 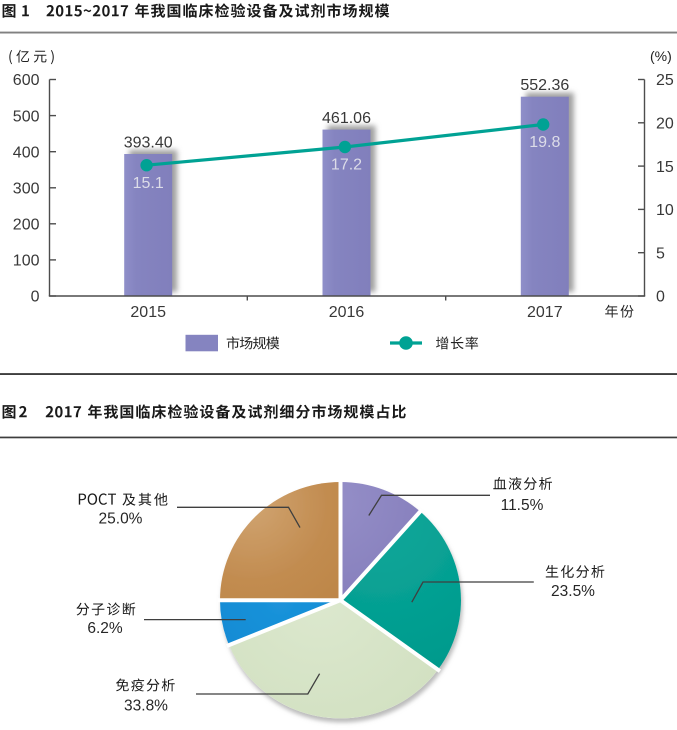 I want to click on svg-text: 300, so click(x=26, y=188).